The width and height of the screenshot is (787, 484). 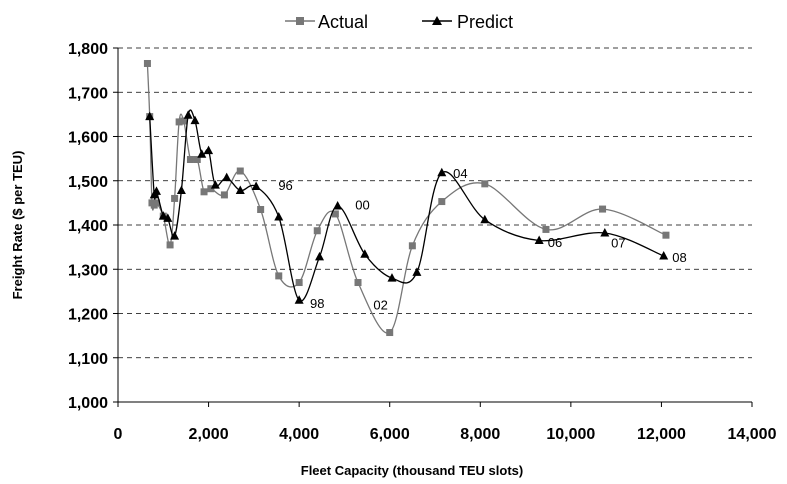 What do you see at coordinates (661, 434) in the screenshot?
I see `x-tick-label: 12,000` at bounding box center [661, 434].